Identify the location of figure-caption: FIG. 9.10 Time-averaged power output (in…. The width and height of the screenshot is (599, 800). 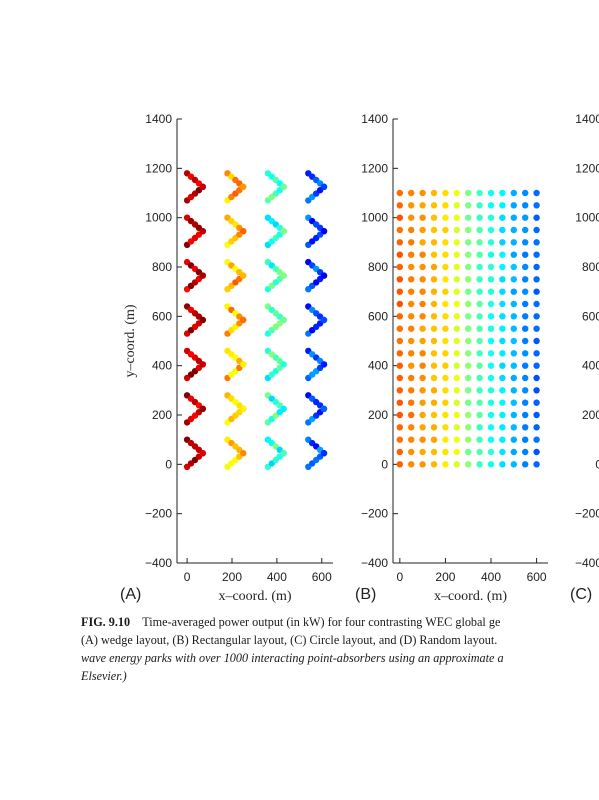
(340, 649).